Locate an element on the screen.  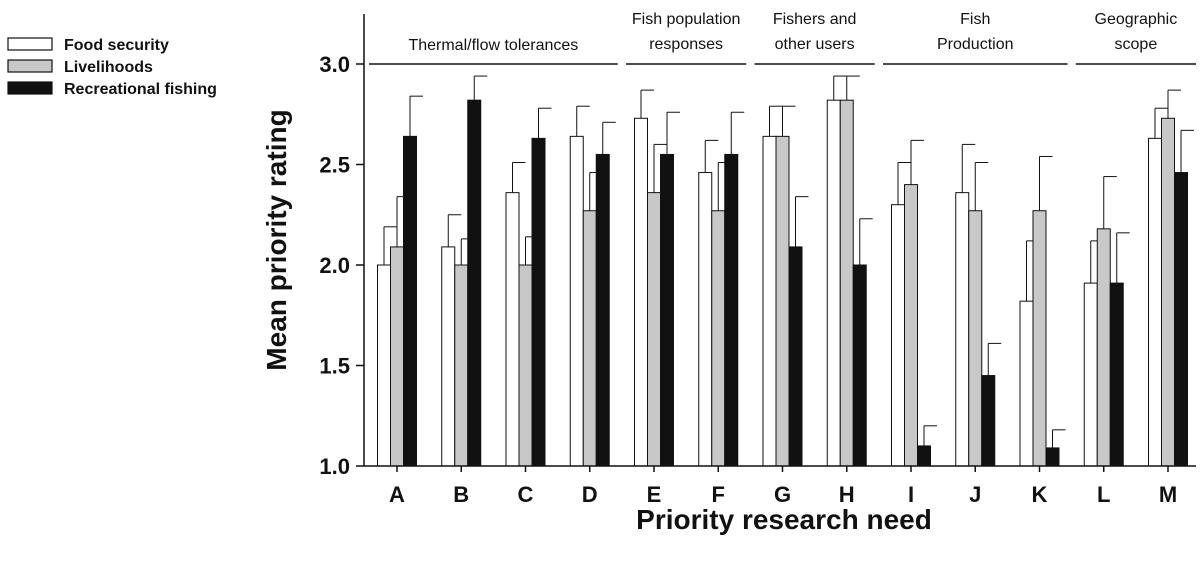
x-tick-label: J is located at coordinates (975, 494).